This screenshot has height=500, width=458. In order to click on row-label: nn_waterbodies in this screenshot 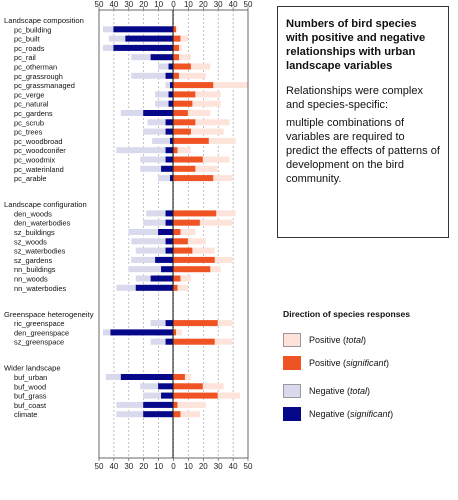, I will do `click(40, 288)`.